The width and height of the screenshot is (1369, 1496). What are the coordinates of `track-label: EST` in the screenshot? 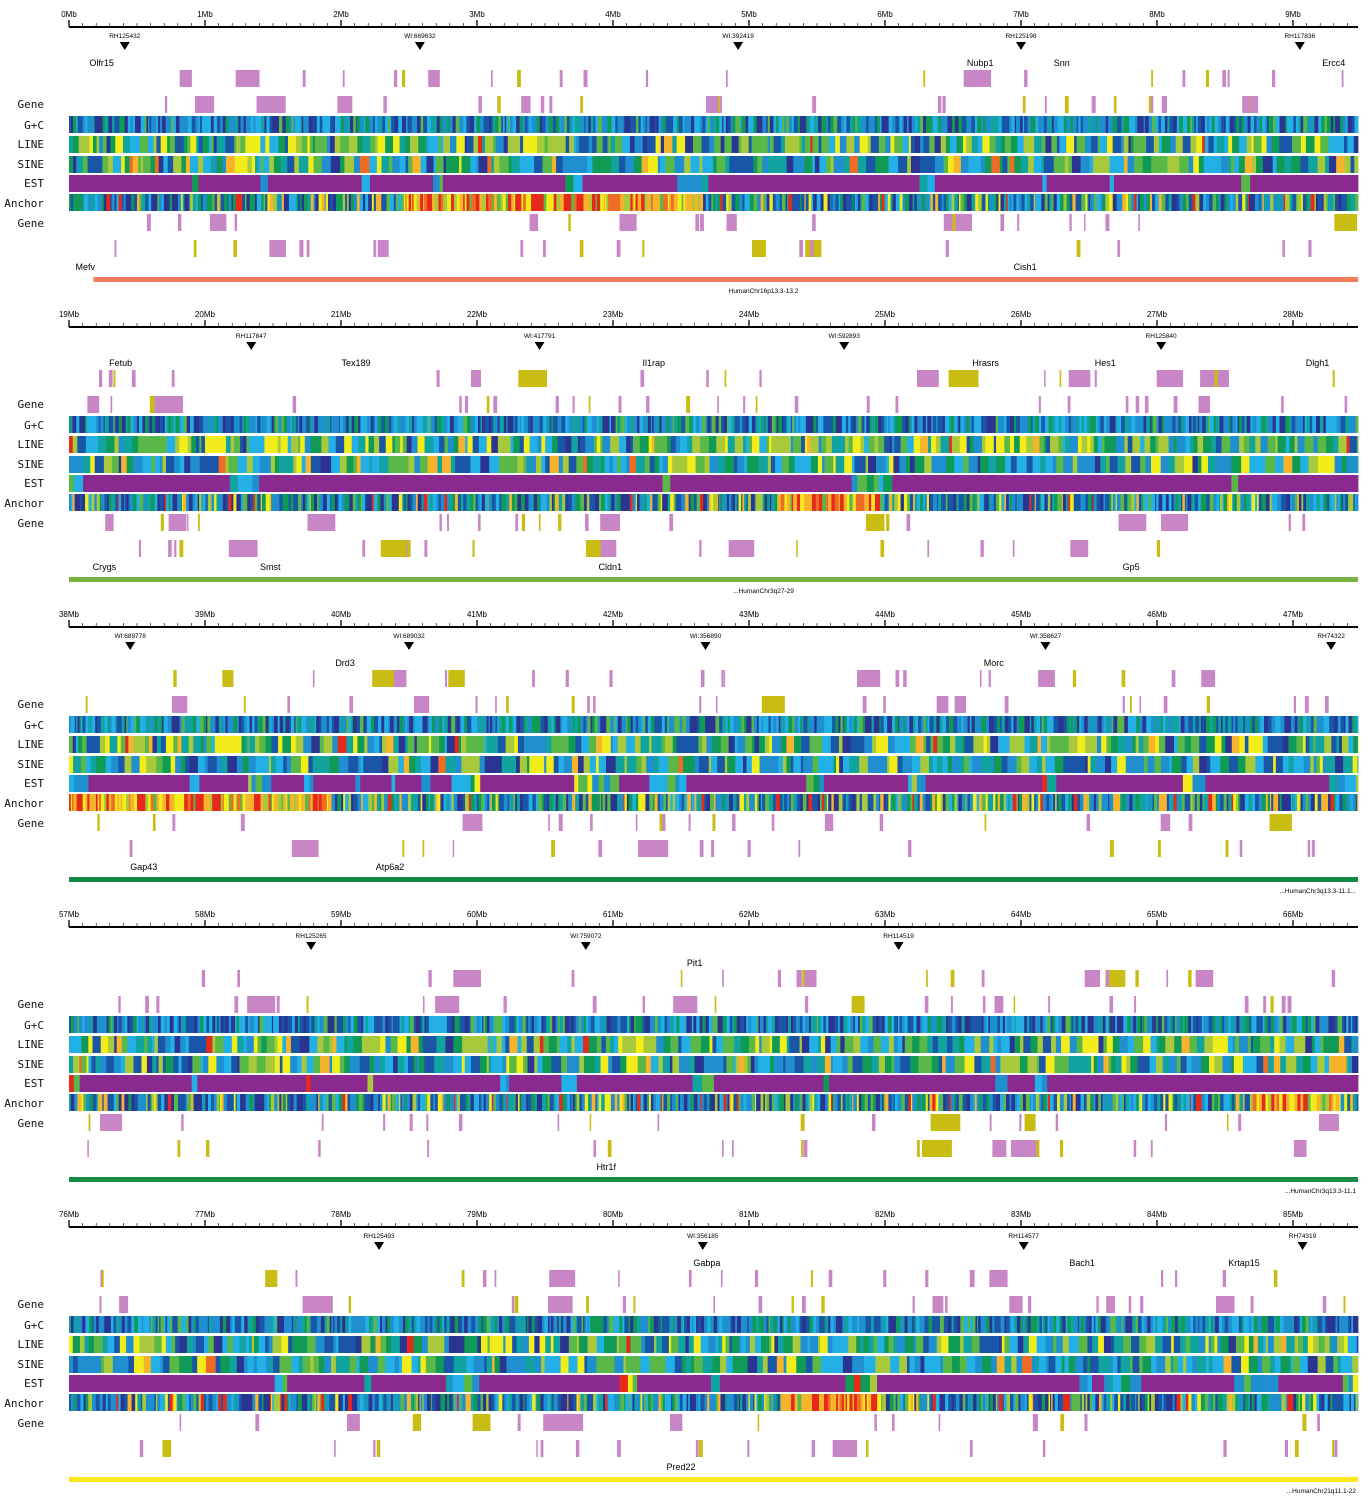 It's located at (34, 483).